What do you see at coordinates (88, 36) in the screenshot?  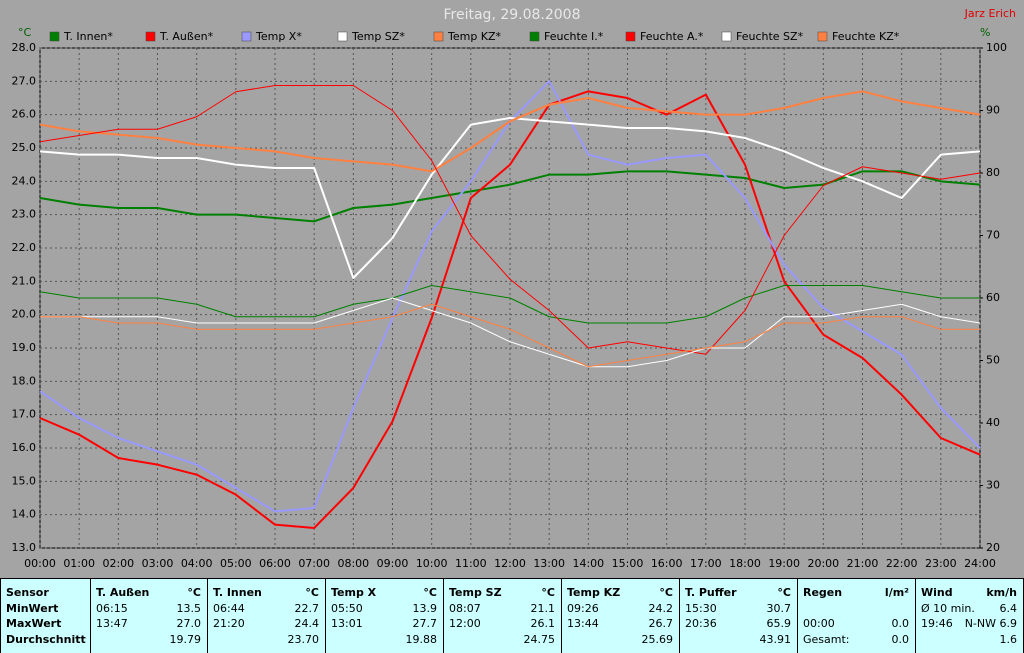 I see `legend-label: T. Innen*` at bounding box center [88, 36].